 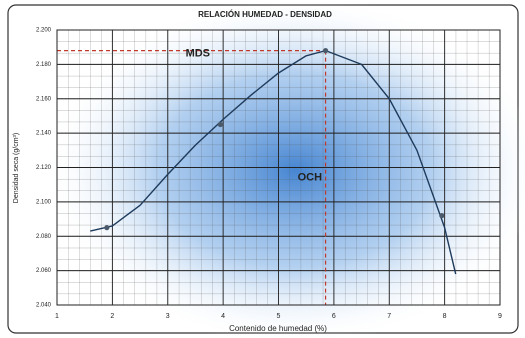 I want to click on y-tick-label: 2.120, so click(x=44, y=168).